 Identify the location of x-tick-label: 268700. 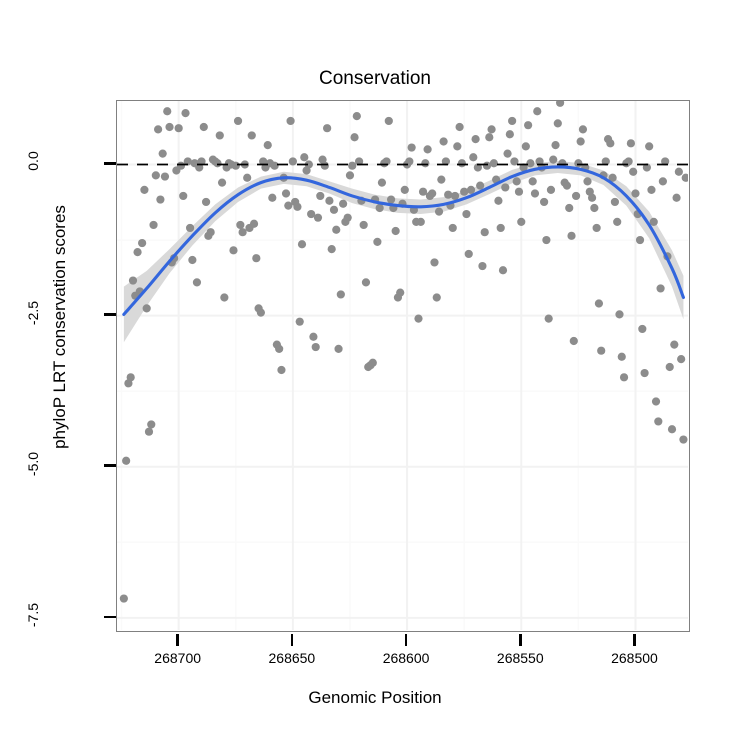
(178, 658).